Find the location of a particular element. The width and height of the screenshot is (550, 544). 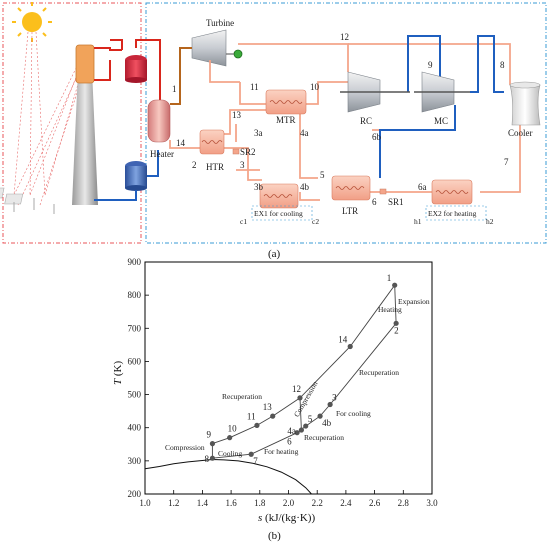

hot-salt-loop is located at coordinates (127, 69).